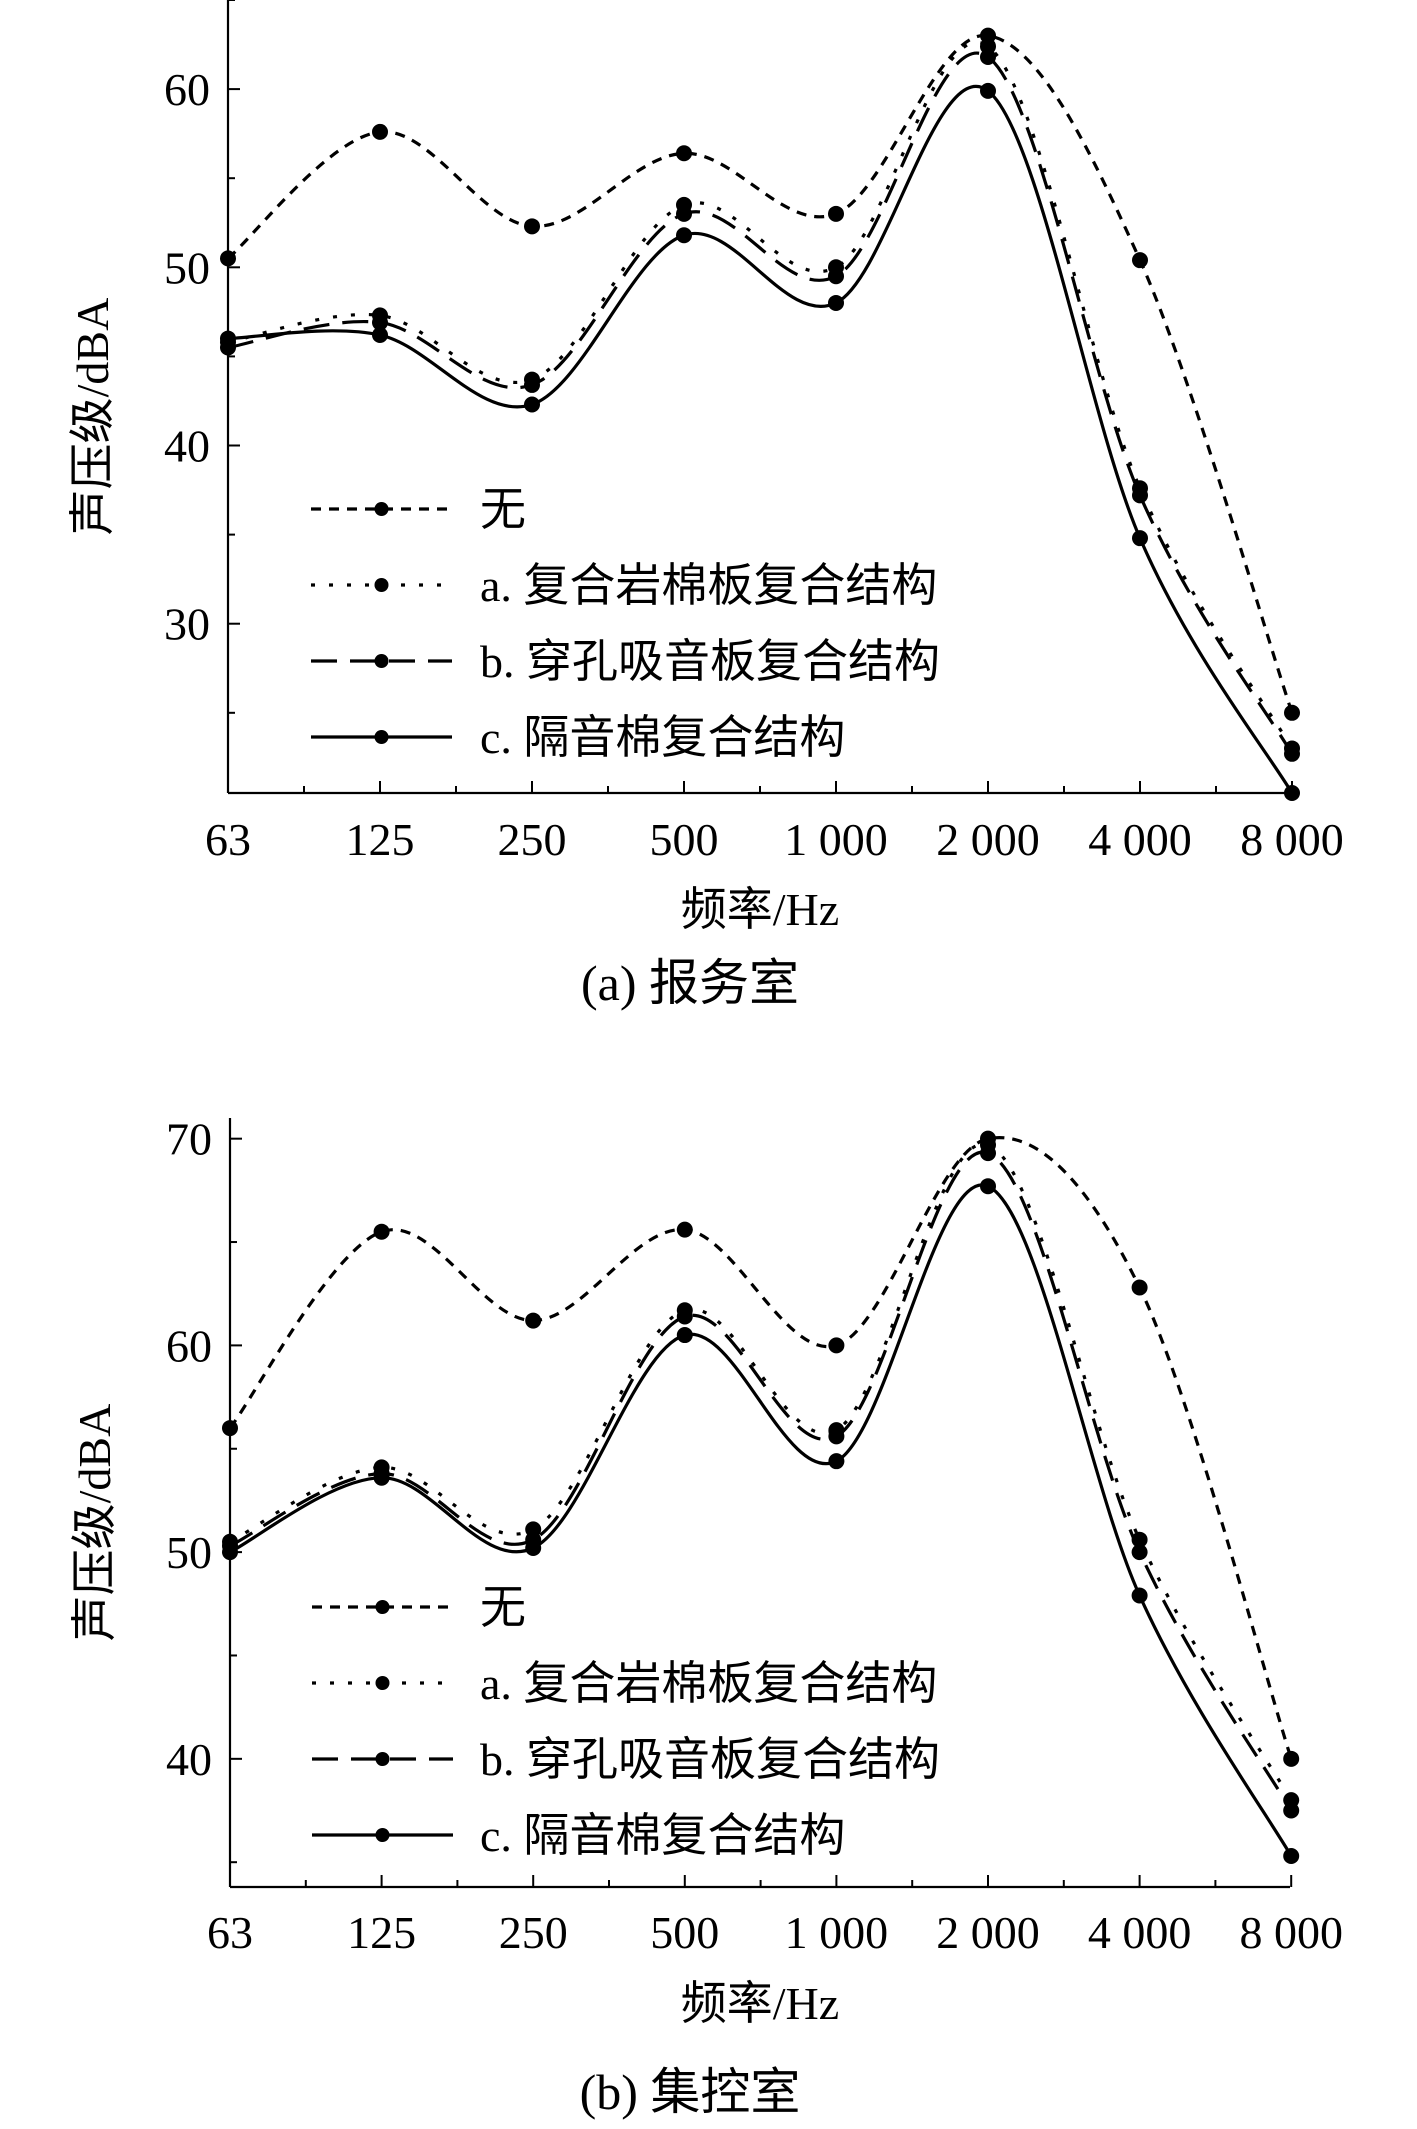  I want to click on y-tick-label: 30, so click(187, 624).